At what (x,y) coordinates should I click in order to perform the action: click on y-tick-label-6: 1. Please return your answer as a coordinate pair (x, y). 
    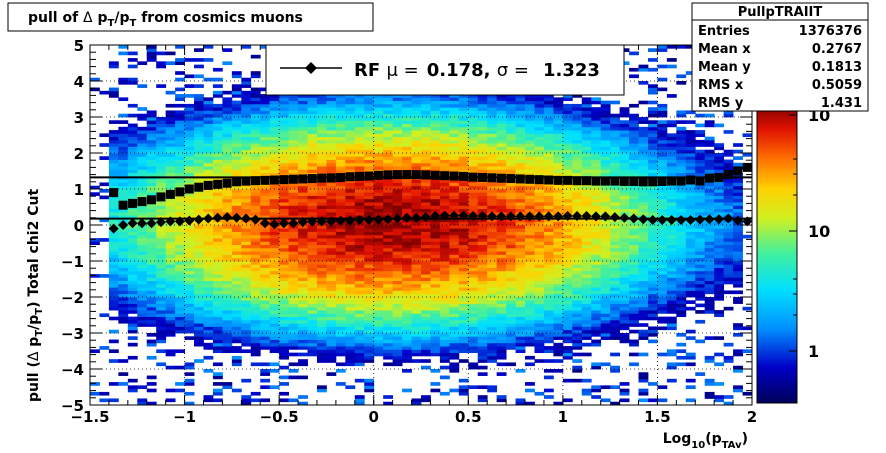
    Looking at the image, I should click on (79, 190).